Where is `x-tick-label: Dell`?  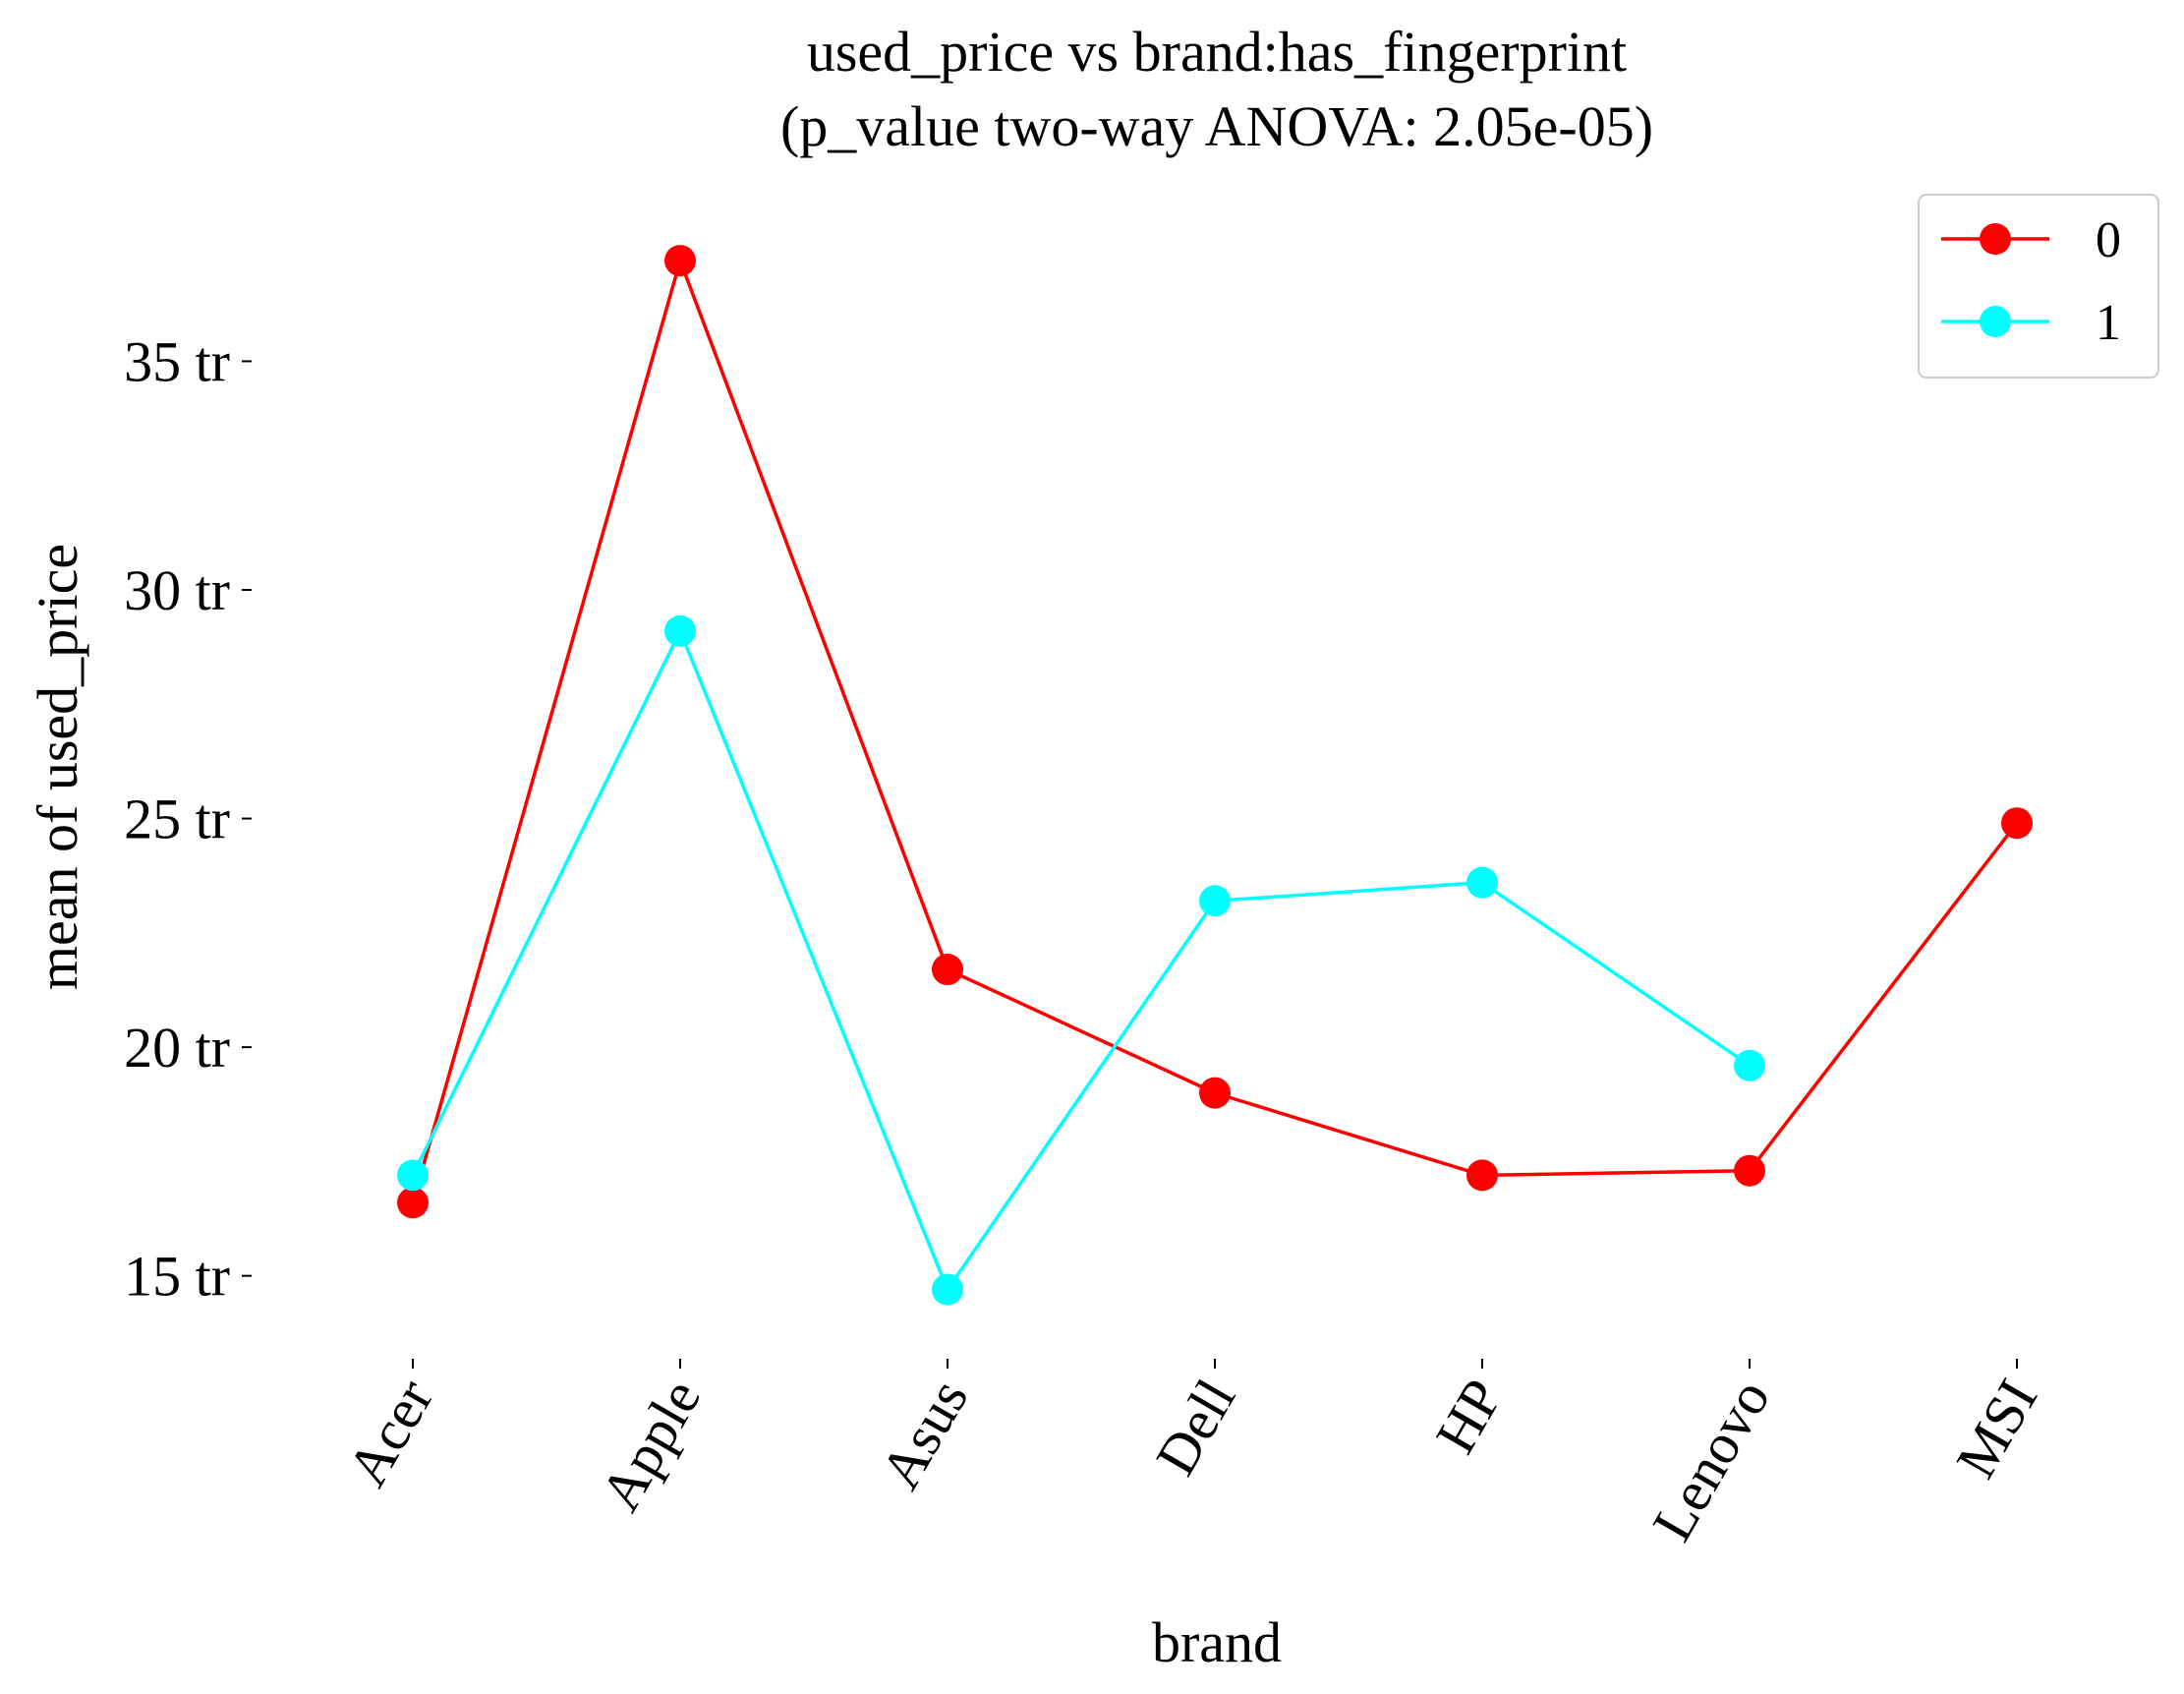 x-tick-label: Dell is located at coordinates (1195, 1427).